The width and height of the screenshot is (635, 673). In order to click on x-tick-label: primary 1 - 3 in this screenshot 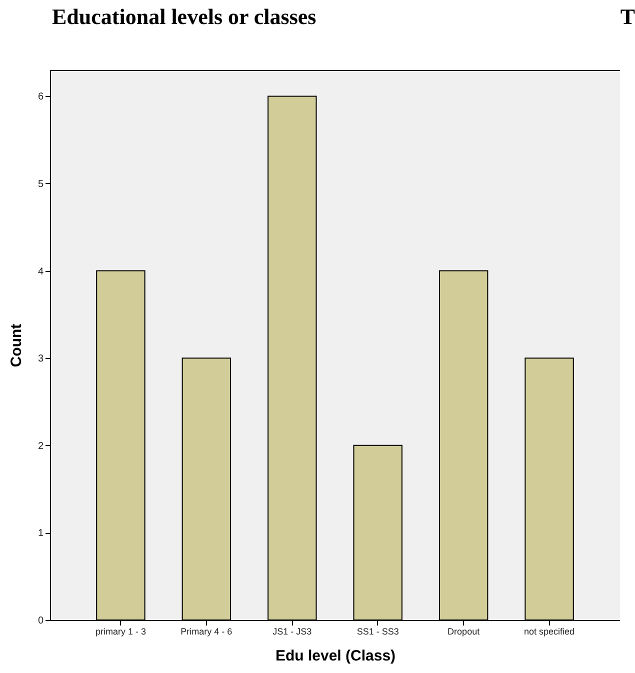, I will do `click(120, 631)`.